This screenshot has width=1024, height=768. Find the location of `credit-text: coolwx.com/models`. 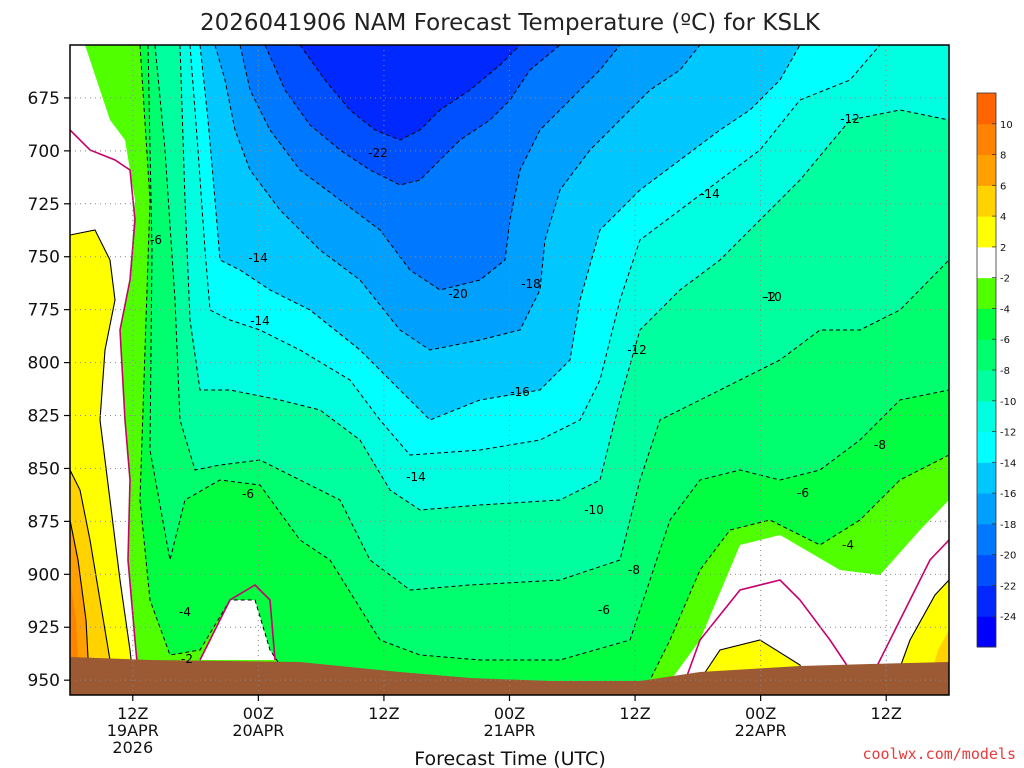

credit-text: coolwx.com/models is located at coordinates (939, 754).